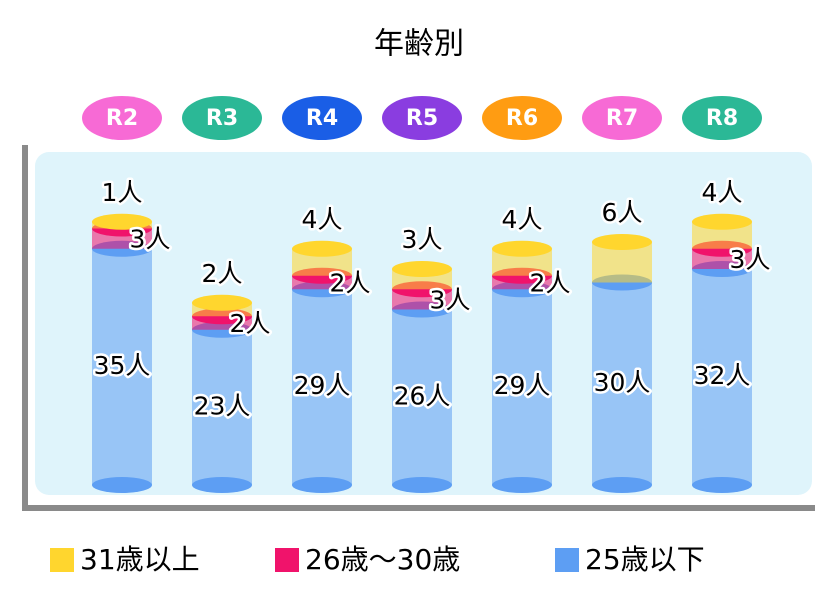 The height and width of the screenshot is (600, 838). I want to click on category-label: R6, so click(522, 118).